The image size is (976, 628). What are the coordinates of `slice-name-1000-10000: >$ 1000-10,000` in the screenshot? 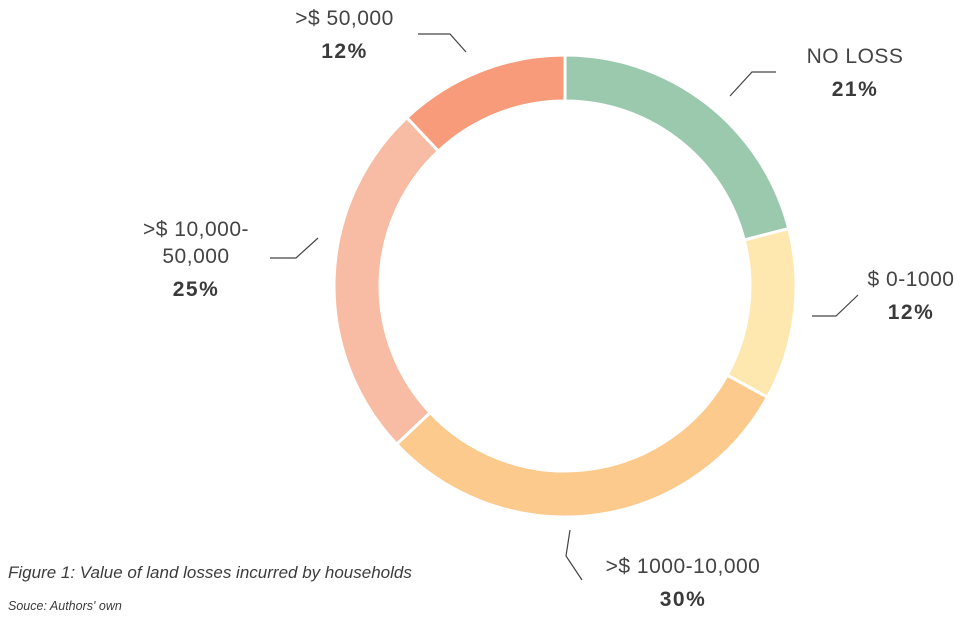 It's located at (683, 566).